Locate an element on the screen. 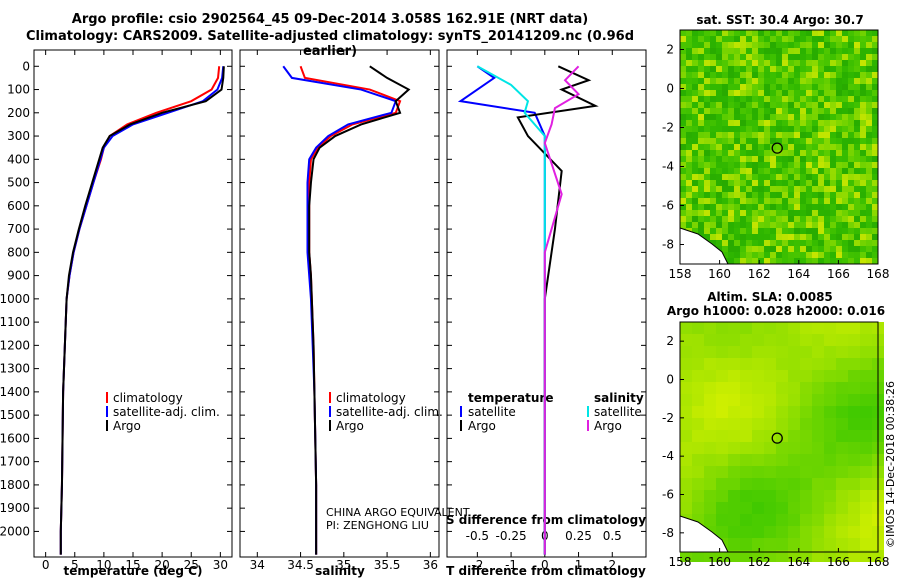 The image size is (900, 580). x-tick-label: 160 is located at coordinates (719, 562).